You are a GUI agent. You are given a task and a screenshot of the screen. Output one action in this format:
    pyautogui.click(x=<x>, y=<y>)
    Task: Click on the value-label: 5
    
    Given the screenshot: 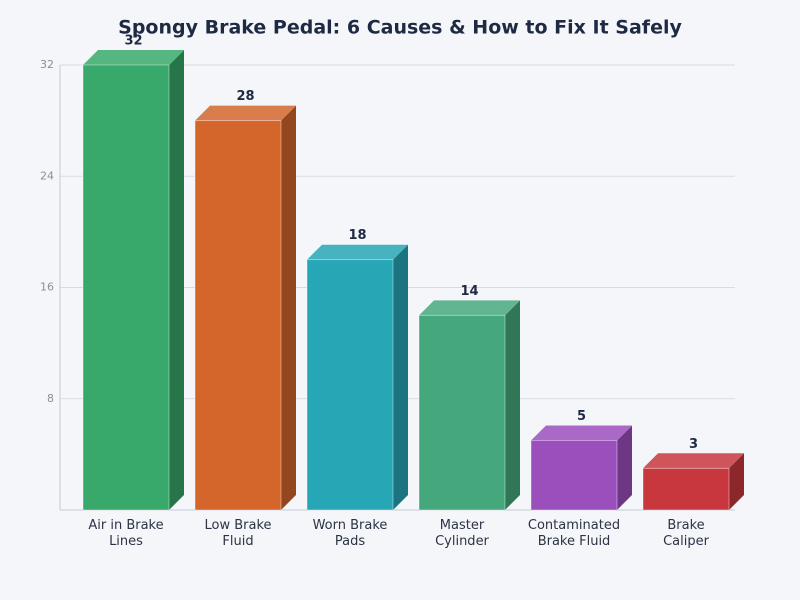 What is the action you would take?
    pyautogui.click(x=581, y=416)
    